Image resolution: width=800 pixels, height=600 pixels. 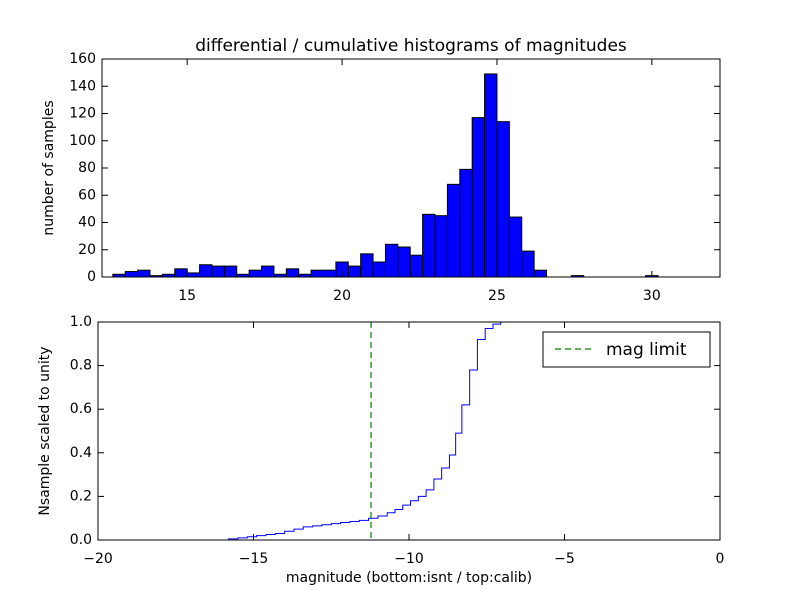 What do you see at coordinates (49, 167) in the screenshot?
I see `y-axis-label: number of samples` at bounding box center [49, 167].